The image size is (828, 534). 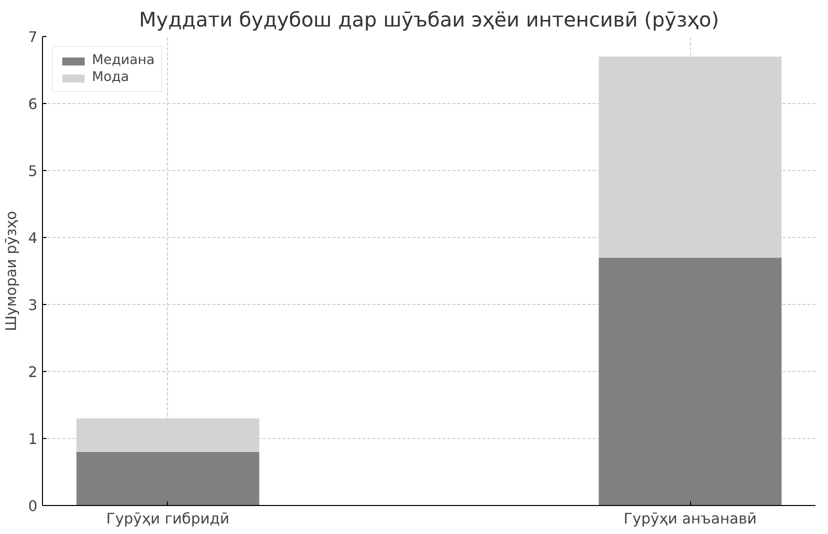 What do you see at coordinates (33, 506) in the screenshot?
I see `y-tick-label: 0` at bounding box center [33, 506].